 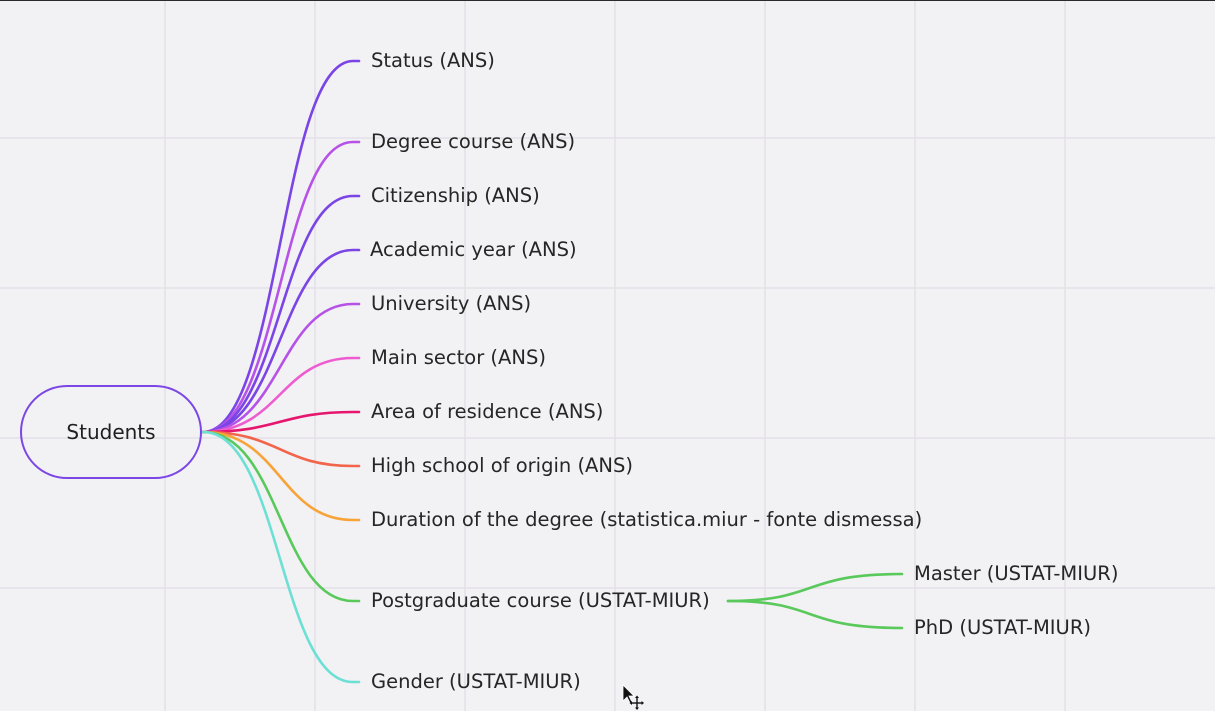 I want to click on root-node-label: Students, so click(x=111, y=432).